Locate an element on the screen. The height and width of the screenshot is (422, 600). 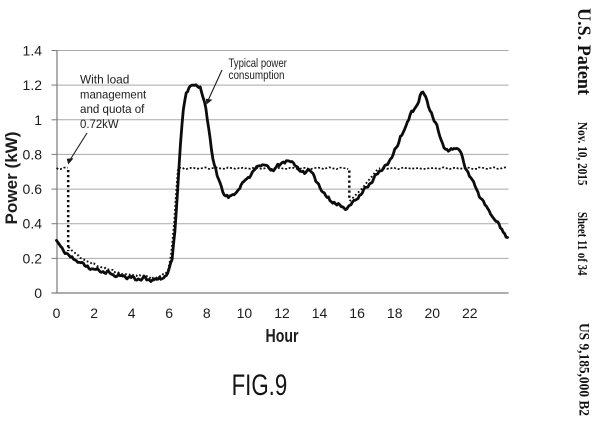
svg-text: Nov. 10, 2015 is located at coordinates (581, 154).